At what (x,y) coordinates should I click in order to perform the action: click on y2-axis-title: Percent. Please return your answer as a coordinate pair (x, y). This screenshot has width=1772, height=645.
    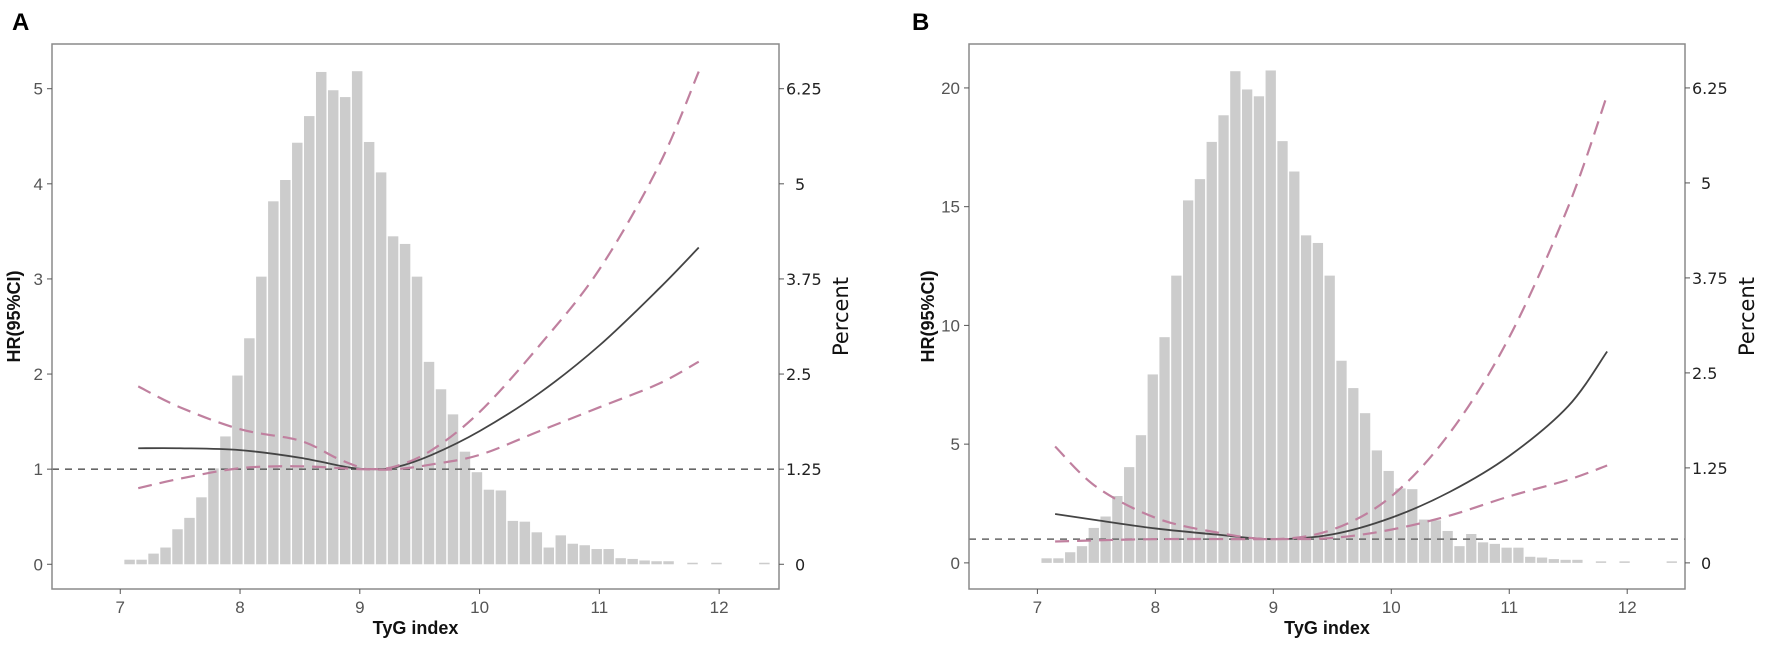
    Looking at the image, I should click on (1747, 316).